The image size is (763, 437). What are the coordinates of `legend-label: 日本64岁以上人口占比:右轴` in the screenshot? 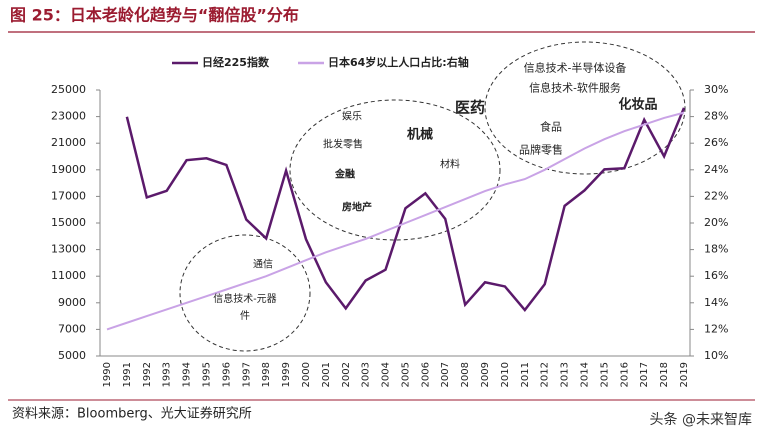 It's located at (398, 62).